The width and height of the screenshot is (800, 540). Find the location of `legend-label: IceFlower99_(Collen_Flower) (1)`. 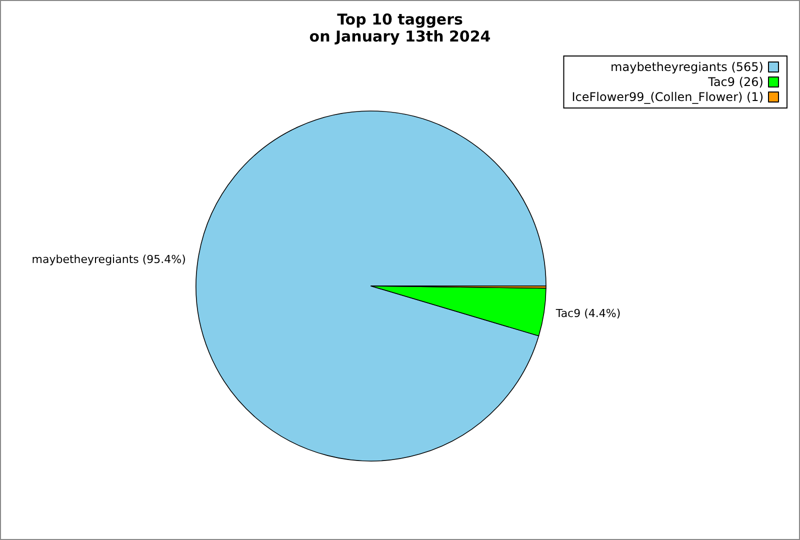

legend-label: IceFlower99_(Collen_Flower) (1) is located at coordinates (668, 97).